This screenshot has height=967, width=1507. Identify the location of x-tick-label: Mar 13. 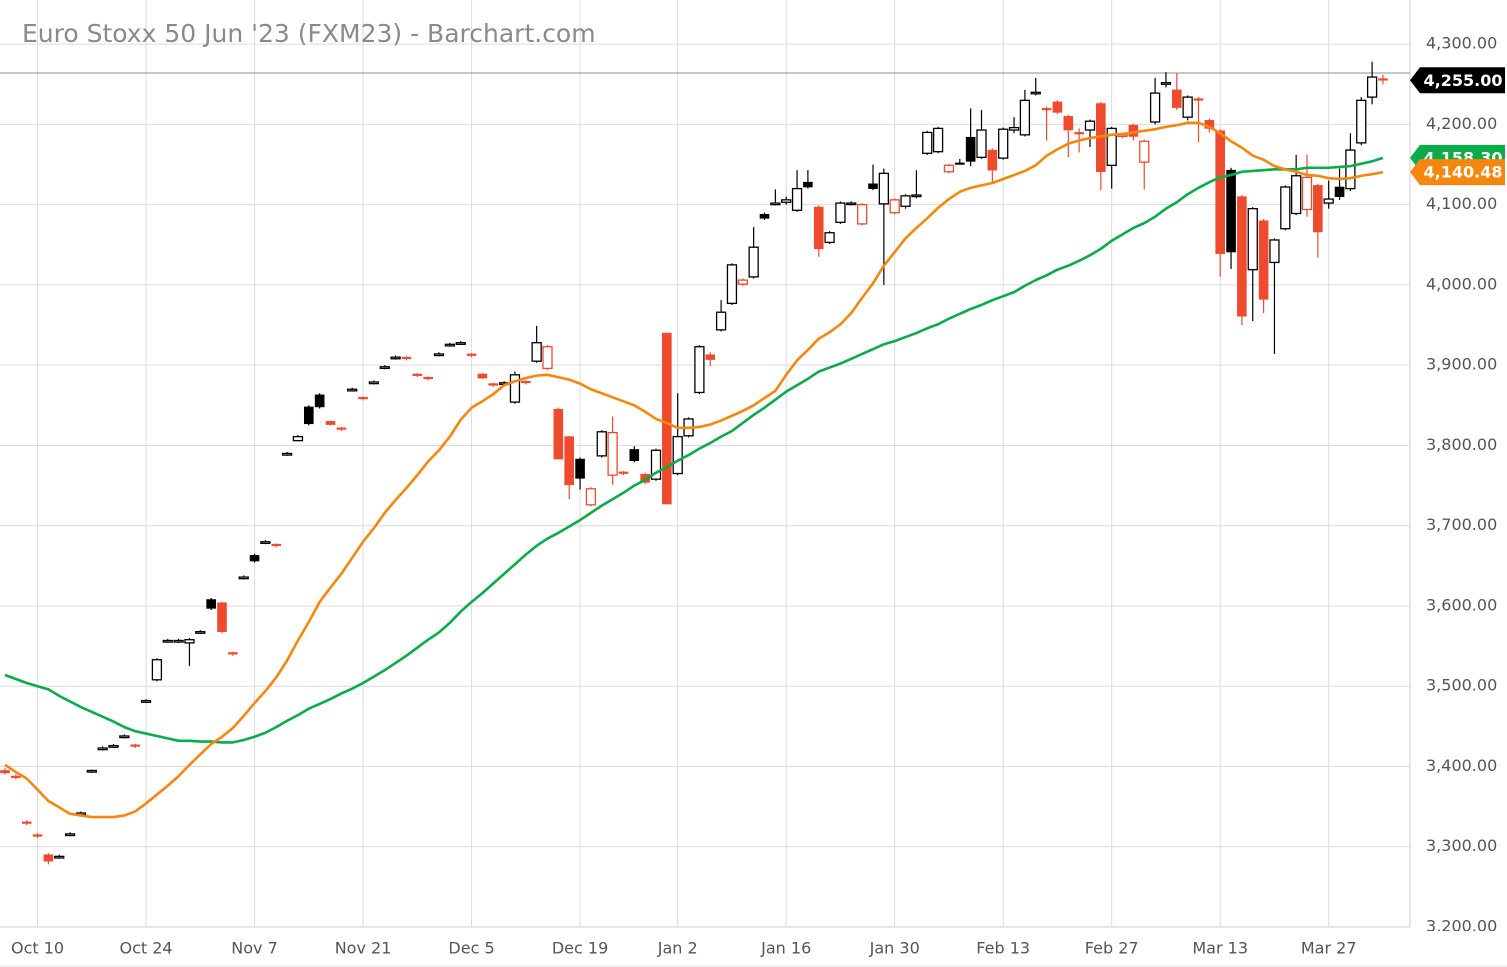
(1220, 948).